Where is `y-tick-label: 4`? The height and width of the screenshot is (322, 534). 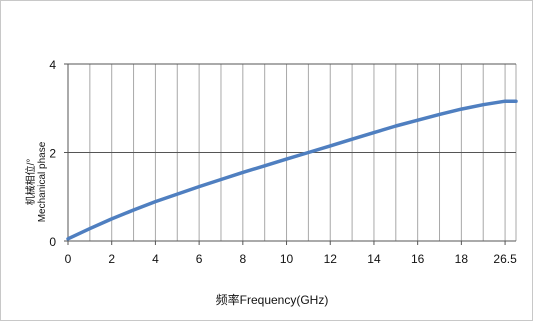 y-tick-label: 4 is located at coordinates (52, 65).